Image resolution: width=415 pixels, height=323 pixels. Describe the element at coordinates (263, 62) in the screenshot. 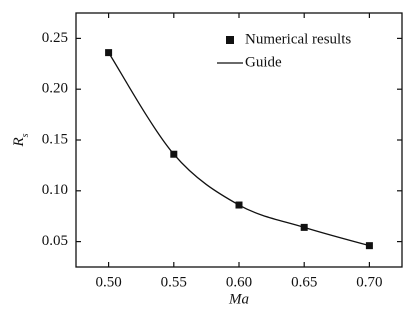

I see `legend-label-guide: Guide` at that location.